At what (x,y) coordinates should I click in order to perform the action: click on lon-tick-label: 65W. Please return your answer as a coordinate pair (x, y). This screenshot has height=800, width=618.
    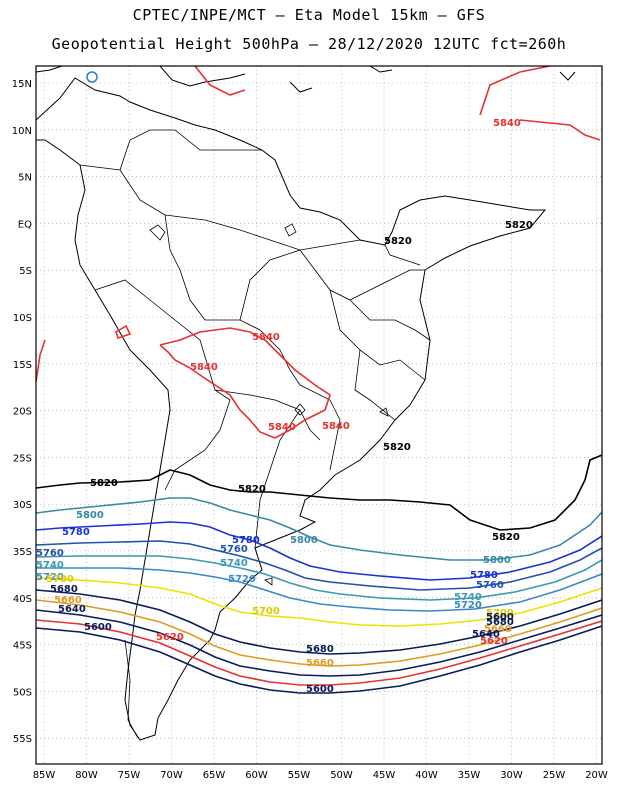
    Looking at the image, I should click on (214, 775).